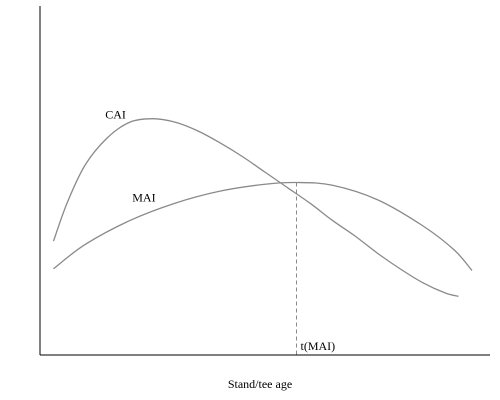 The width and height of the screenshot is (500, 400). Describe the element at coordinates (143, 197) in the screenshot. I see `mai-series-label: MAI` at that location.